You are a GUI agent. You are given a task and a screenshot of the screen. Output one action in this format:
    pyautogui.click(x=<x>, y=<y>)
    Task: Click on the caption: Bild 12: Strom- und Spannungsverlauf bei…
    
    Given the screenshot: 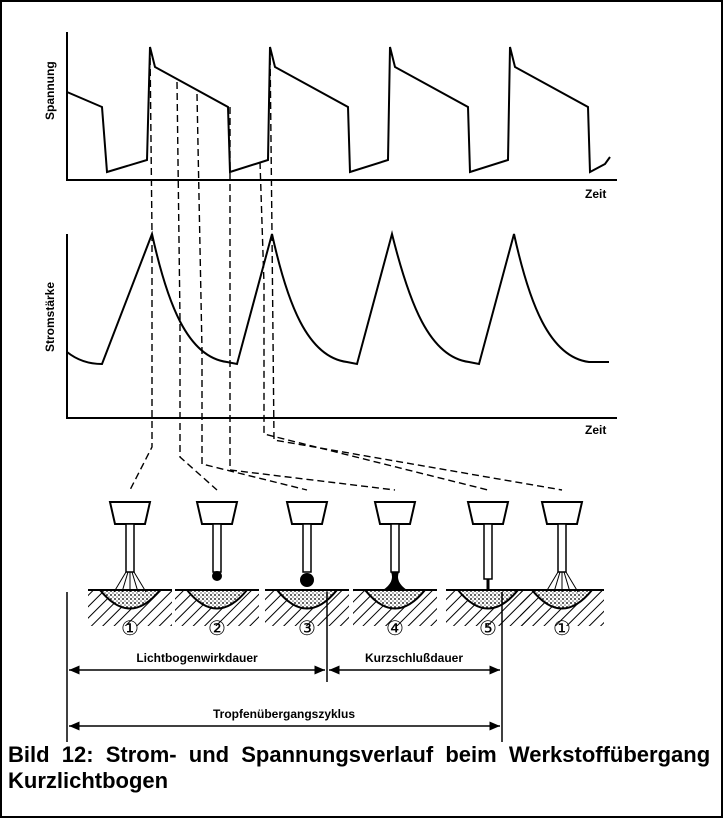 What is the action you would take?
    pyautogui.click(x=365, y=767)
    